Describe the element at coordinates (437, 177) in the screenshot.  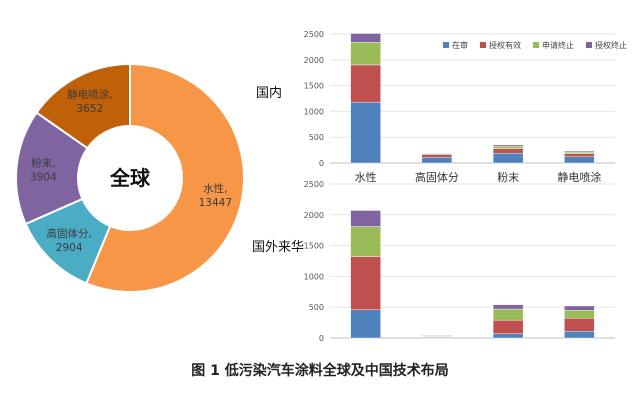
I see `x-category-label-1: 高固体分` at that location.